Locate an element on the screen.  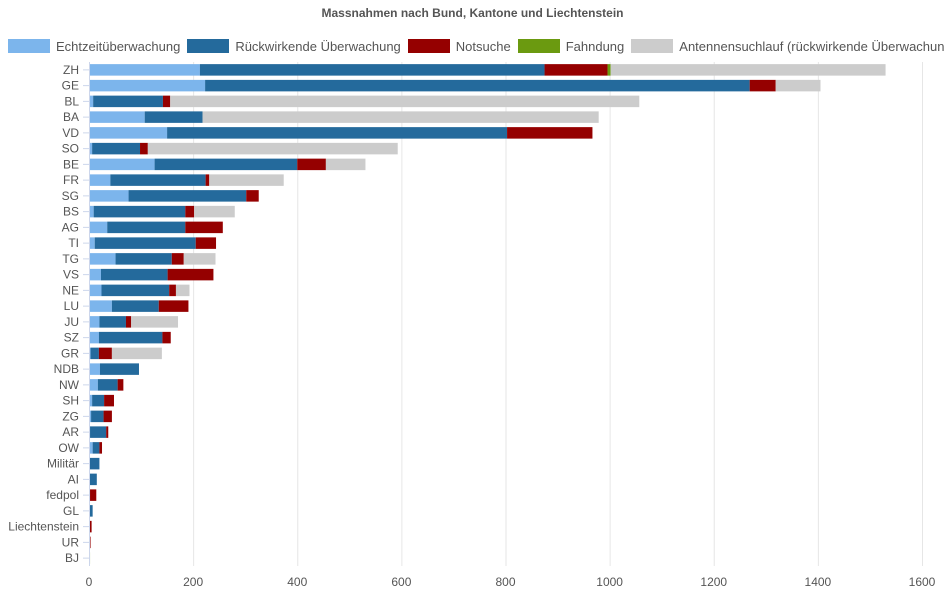
bar-nw-echtzeituberwachung is located at coordinates (93, 385).